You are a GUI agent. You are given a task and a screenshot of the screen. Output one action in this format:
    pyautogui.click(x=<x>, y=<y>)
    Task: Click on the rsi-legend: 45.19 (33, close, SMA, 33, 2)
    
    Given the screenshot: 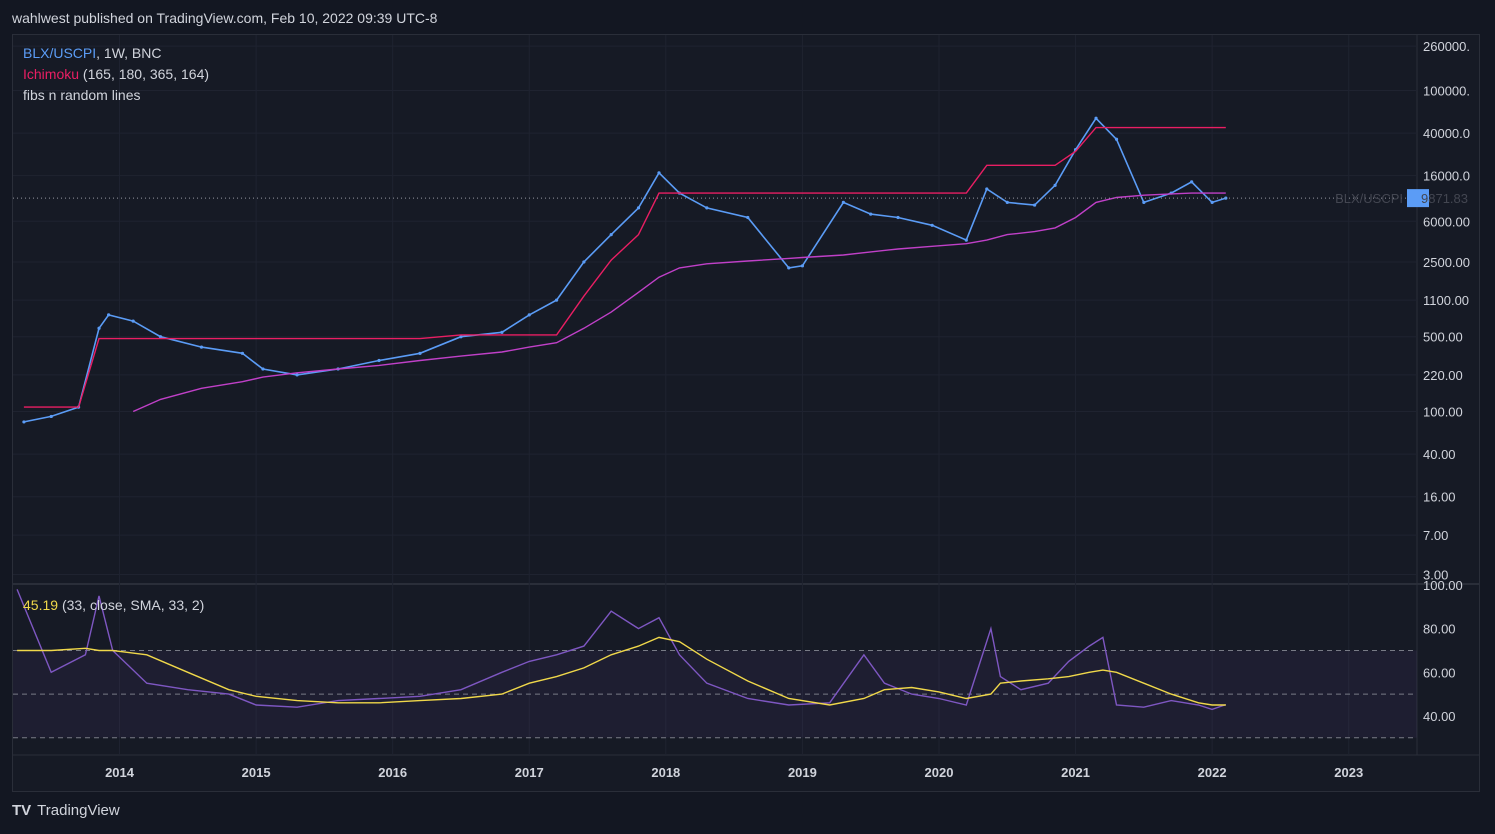 What is the action you would take?
    pyautogui.click(x=113, y=605)
    